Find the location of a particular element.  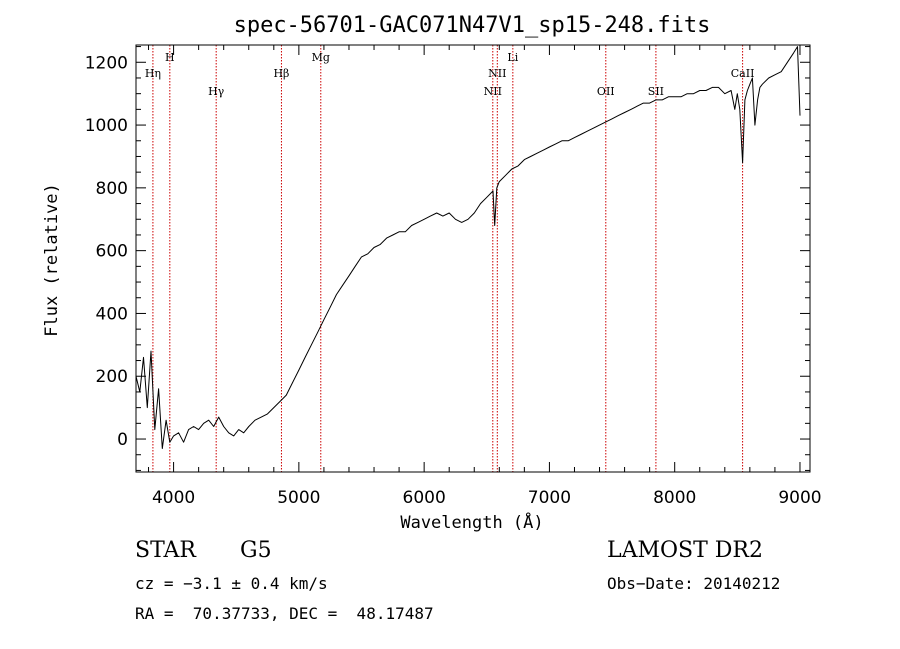

object-class: STAR is located at coordinates (165, 550).